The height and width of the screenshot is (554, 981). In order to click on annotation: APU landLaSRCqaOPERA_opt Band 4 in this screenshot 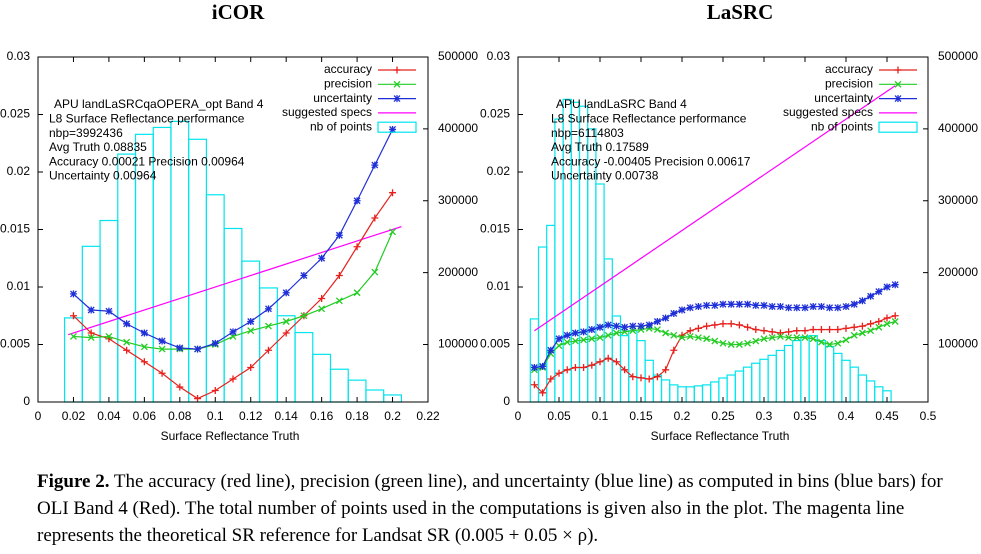, I will do `click(159, 104)`.